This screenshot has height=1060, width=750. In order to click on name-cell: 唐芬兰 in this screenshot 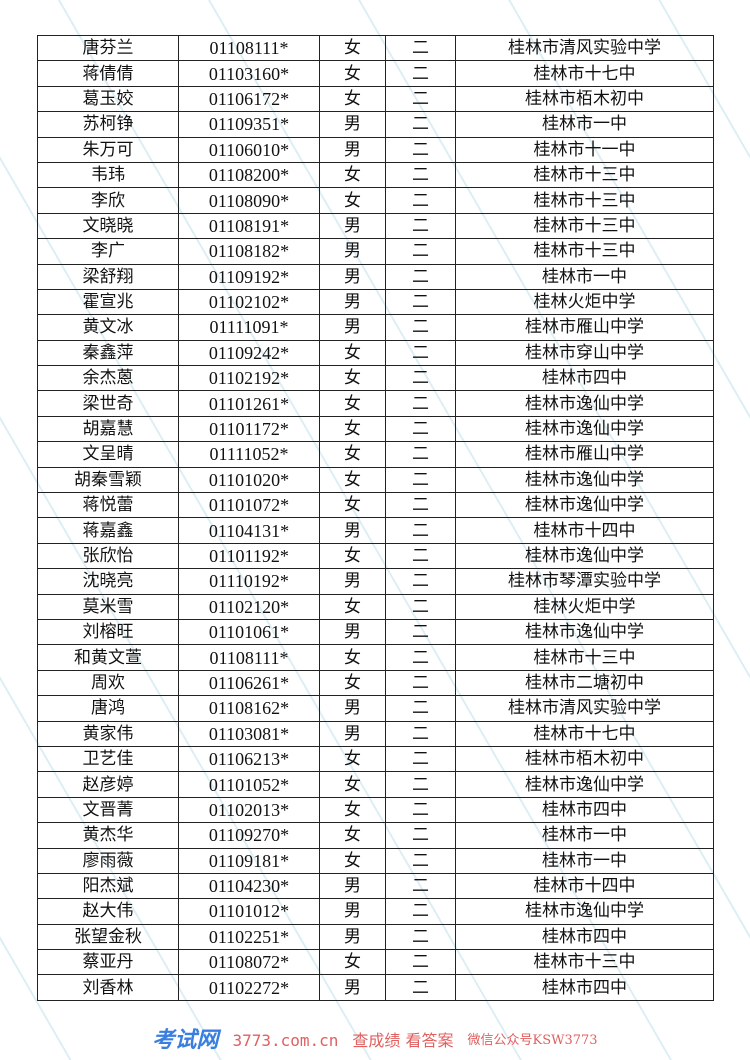, I will do `click(108, 48)`.